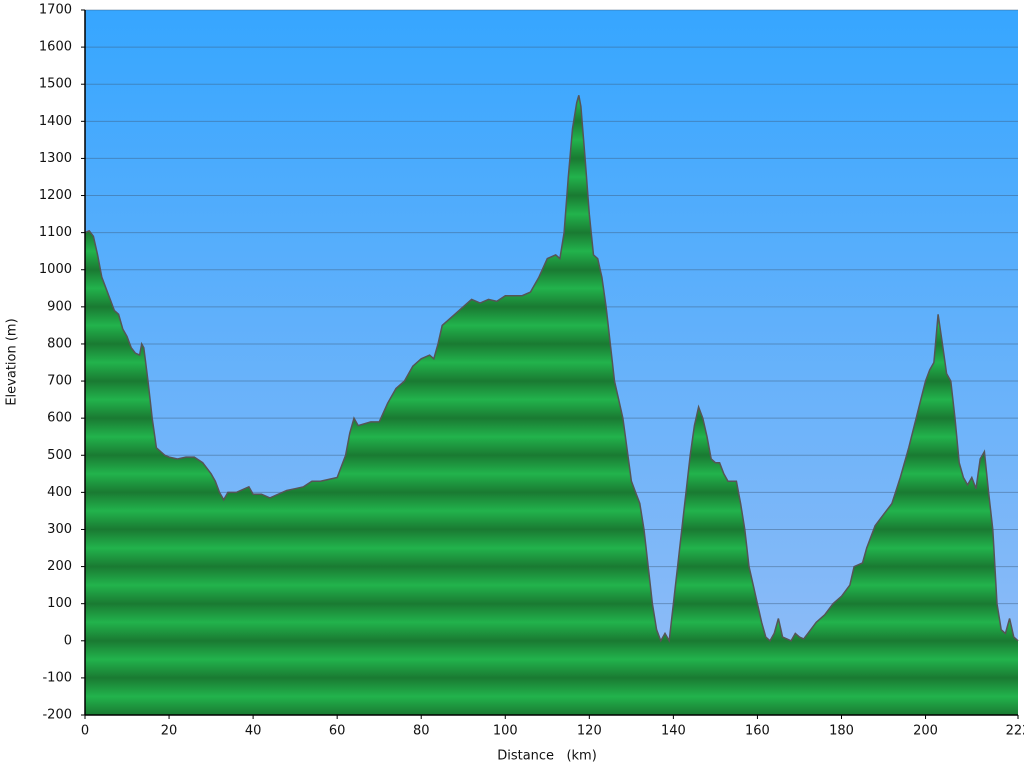 This screenshot has height=768, width=1024. I want to click on x-tick-label: 120, so click(589, 731).